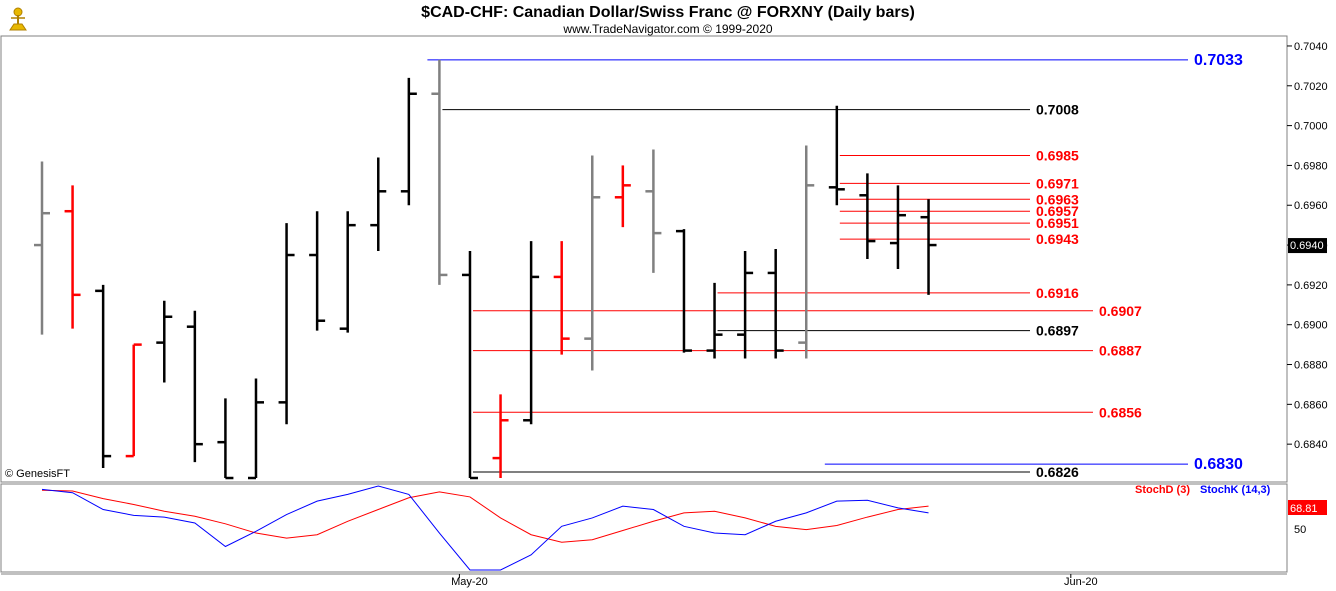  I want to click on y-tick-label: 0.6840, so click(1311, 445).